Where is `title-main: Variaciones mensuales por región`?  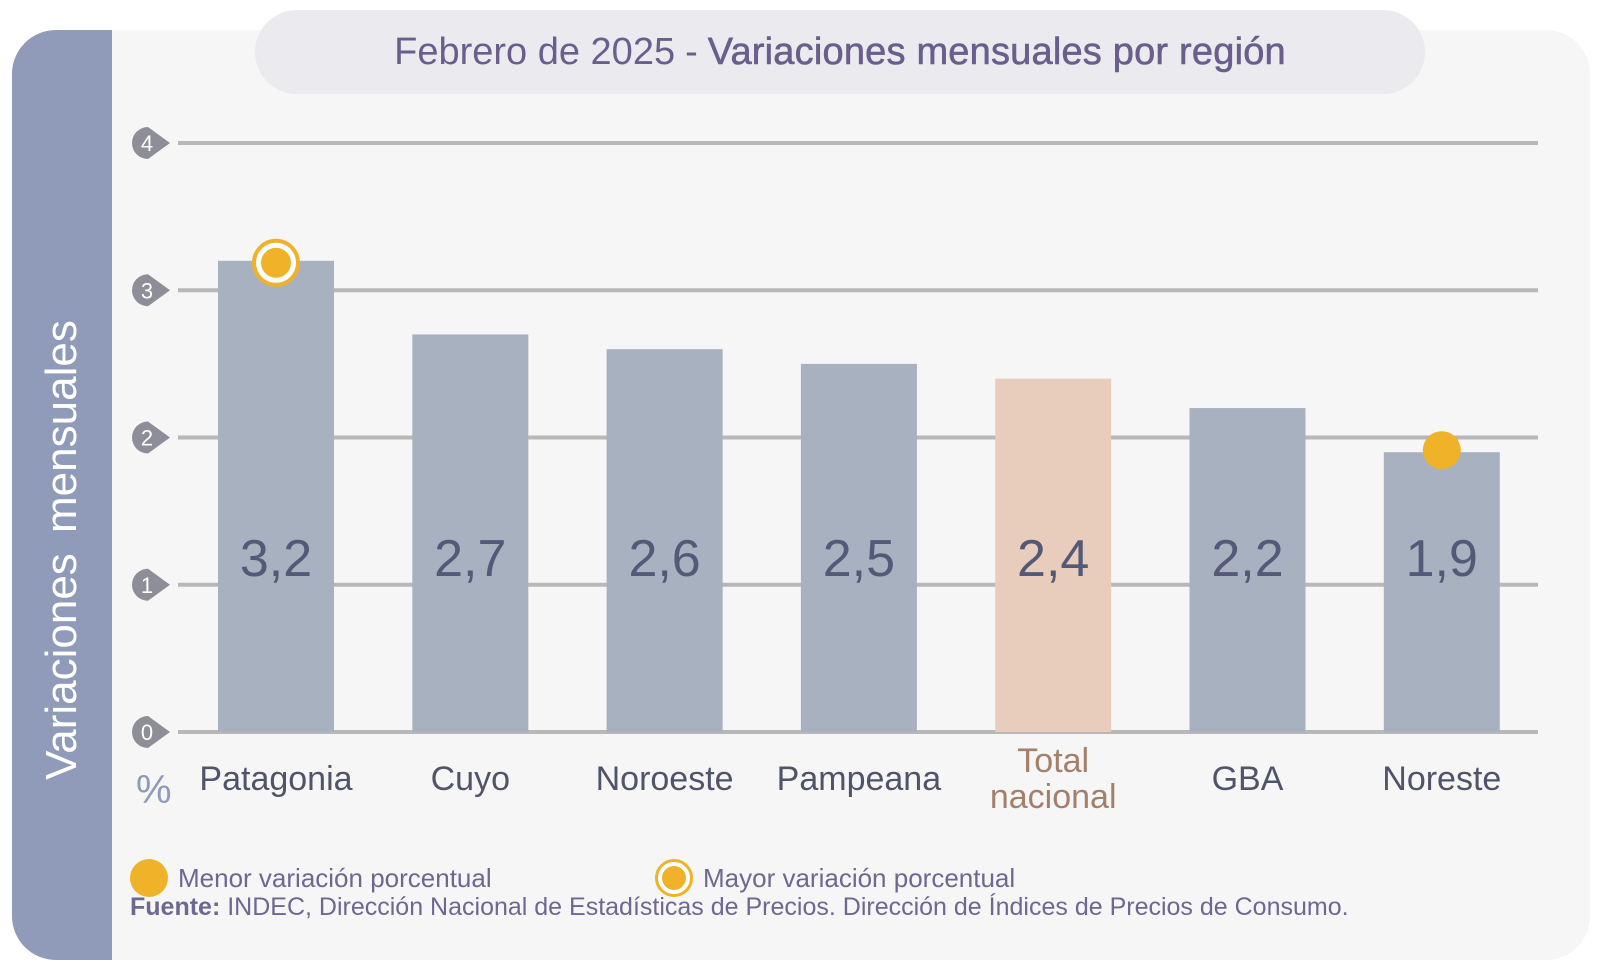 title-main: Variaciones mensuales por región is located at coordinates (996, 51).